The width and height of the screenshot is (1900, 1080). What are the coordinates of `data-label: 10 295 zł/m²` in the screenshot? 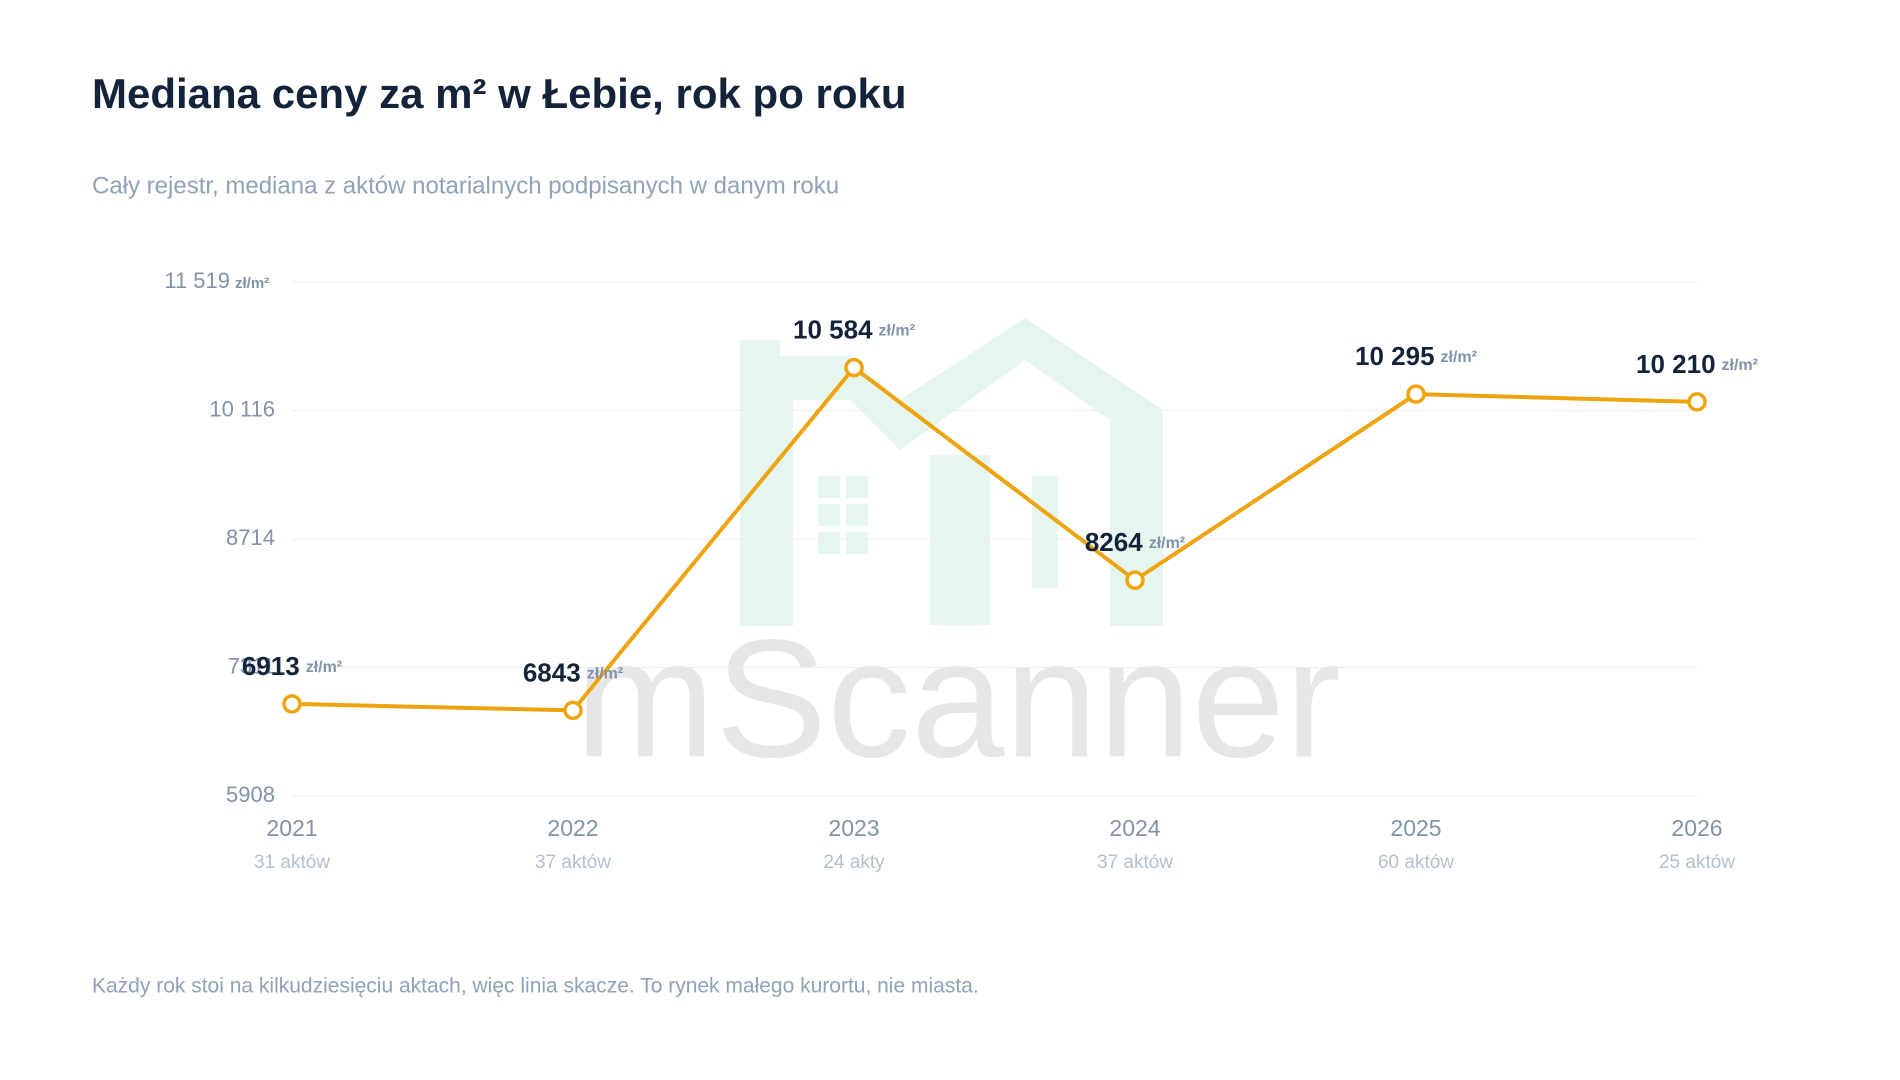 It's located at (1416, 356).